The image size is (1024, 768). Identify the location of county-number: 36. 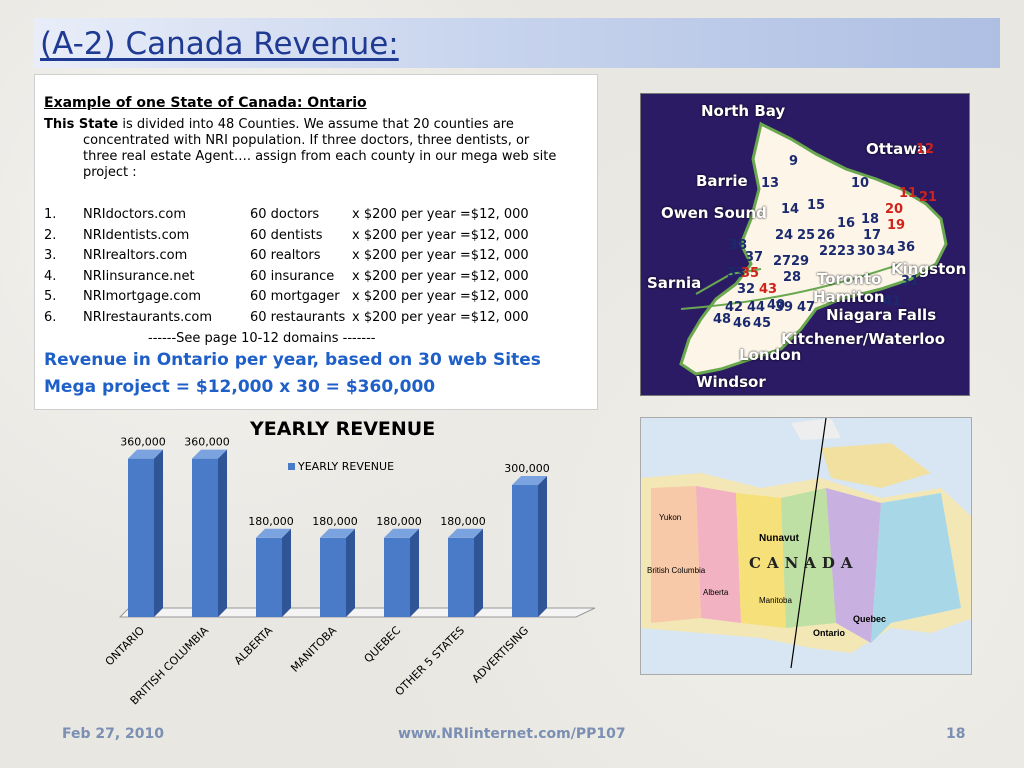
(906, 247).